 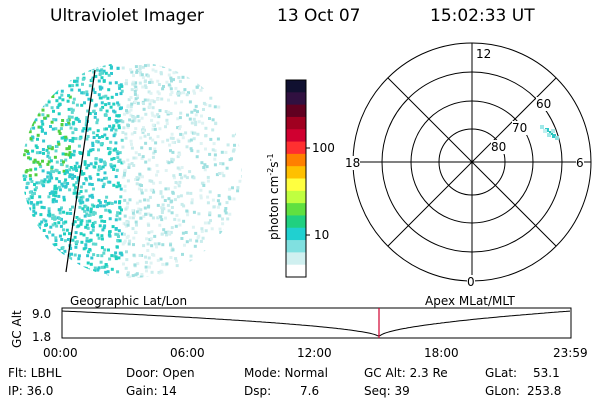 I want to click on dsp-label: Dsp:, so click(x=258, y=391).